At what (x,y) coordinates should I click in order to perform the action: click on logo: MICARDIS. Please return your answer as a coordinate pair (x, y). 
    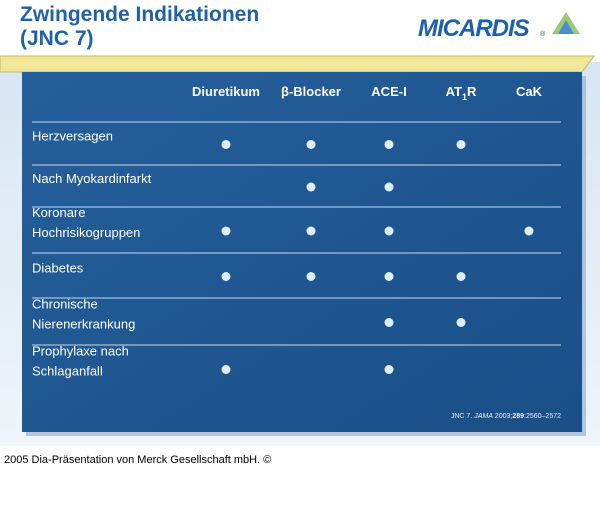
    Looking at the image, I should click on (474, 28).